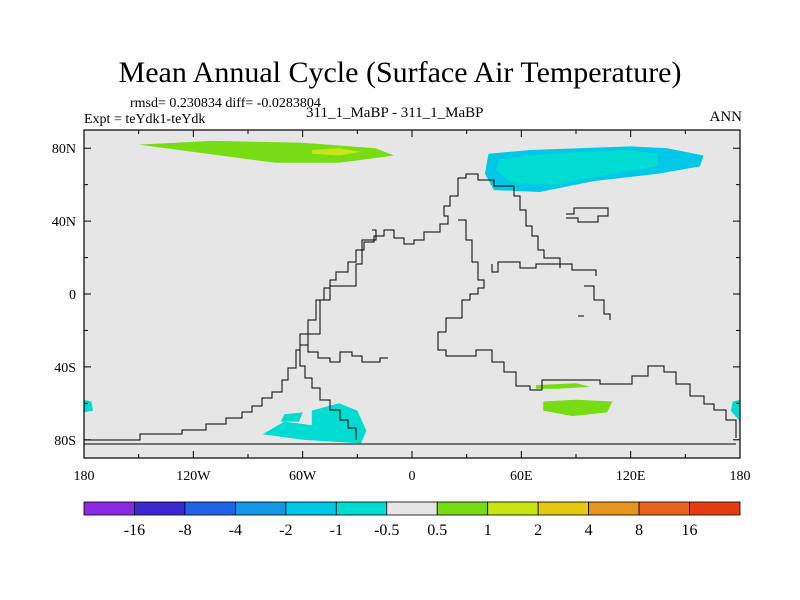  What do you see at coordinates (336, 152) in the screenshot?
I see `north-atlantic-core` at bounding box center [336, 152].